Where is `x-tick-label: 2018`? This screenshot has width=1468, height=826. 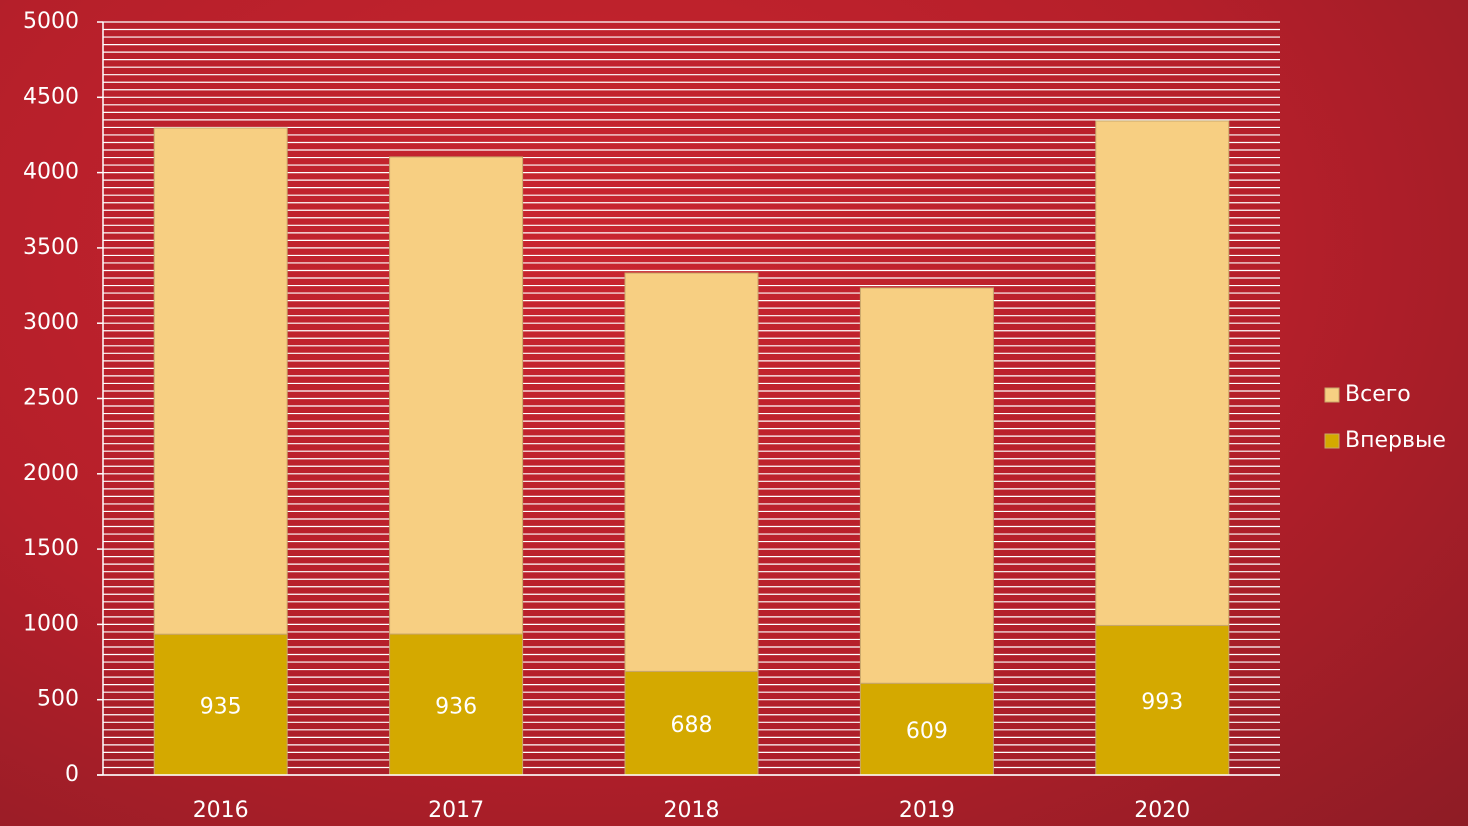
x-tick-label: 2018 is located at coordinates (692, 810).